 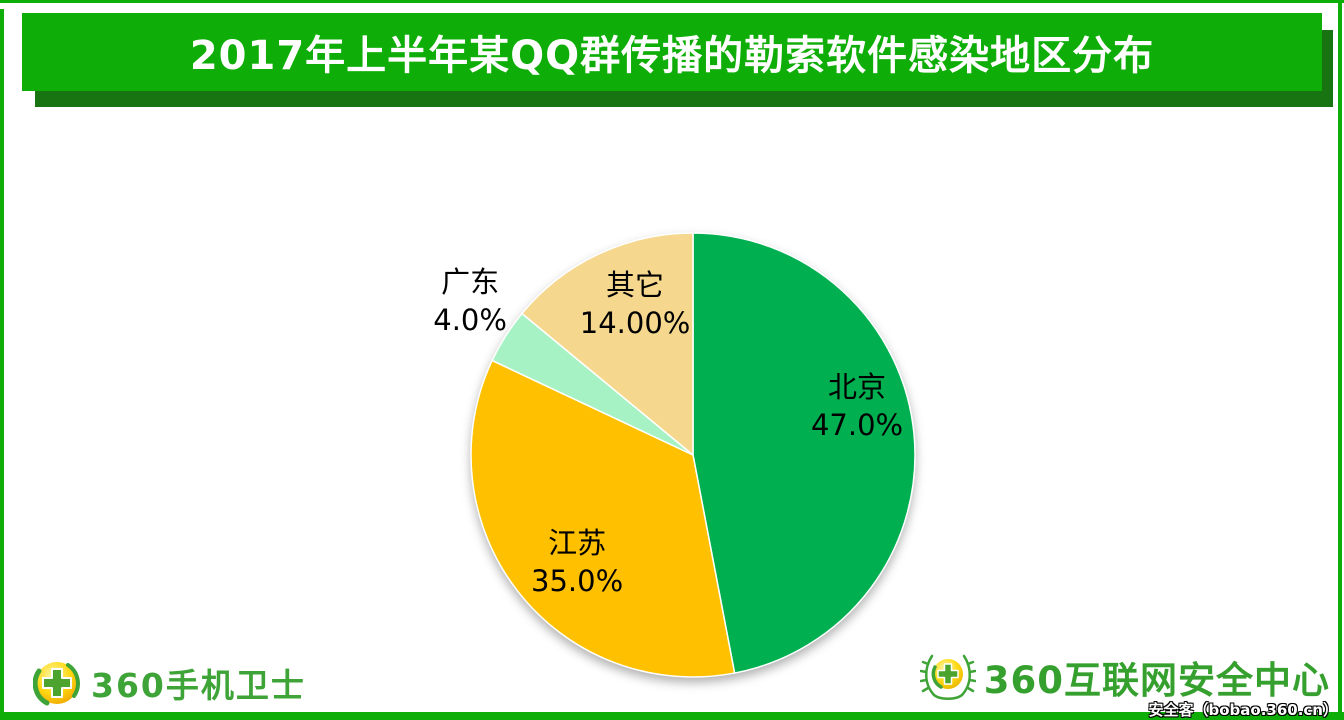 I want to click on pie-slice-label-1: 江苏 35.0%, so click(x=577, y=562).